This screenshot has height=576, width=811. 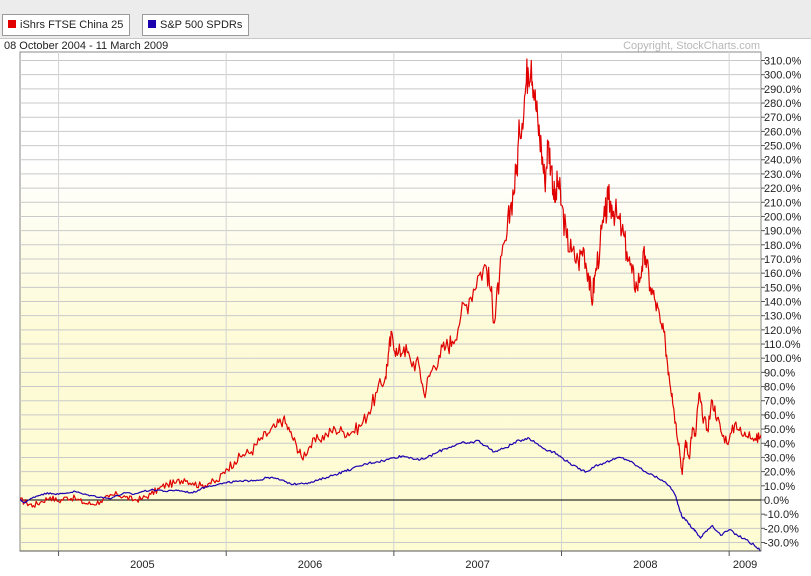 What do you see at coordinates (783, 132) in the screenshot?
I see `y-tick-label-5: 260.0%` at bounding box center [783, 132].